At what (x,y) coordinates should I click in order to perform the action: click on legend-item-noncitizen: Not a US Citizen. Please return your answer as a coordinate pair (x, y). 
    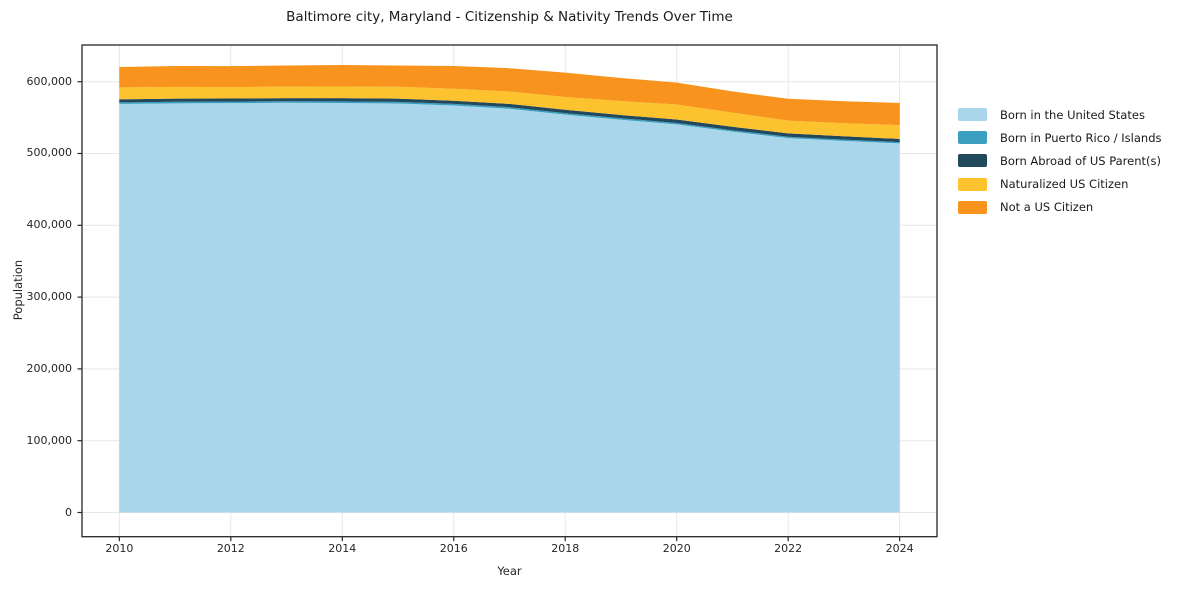
    Looking at the image, I should click on (1060, 207).